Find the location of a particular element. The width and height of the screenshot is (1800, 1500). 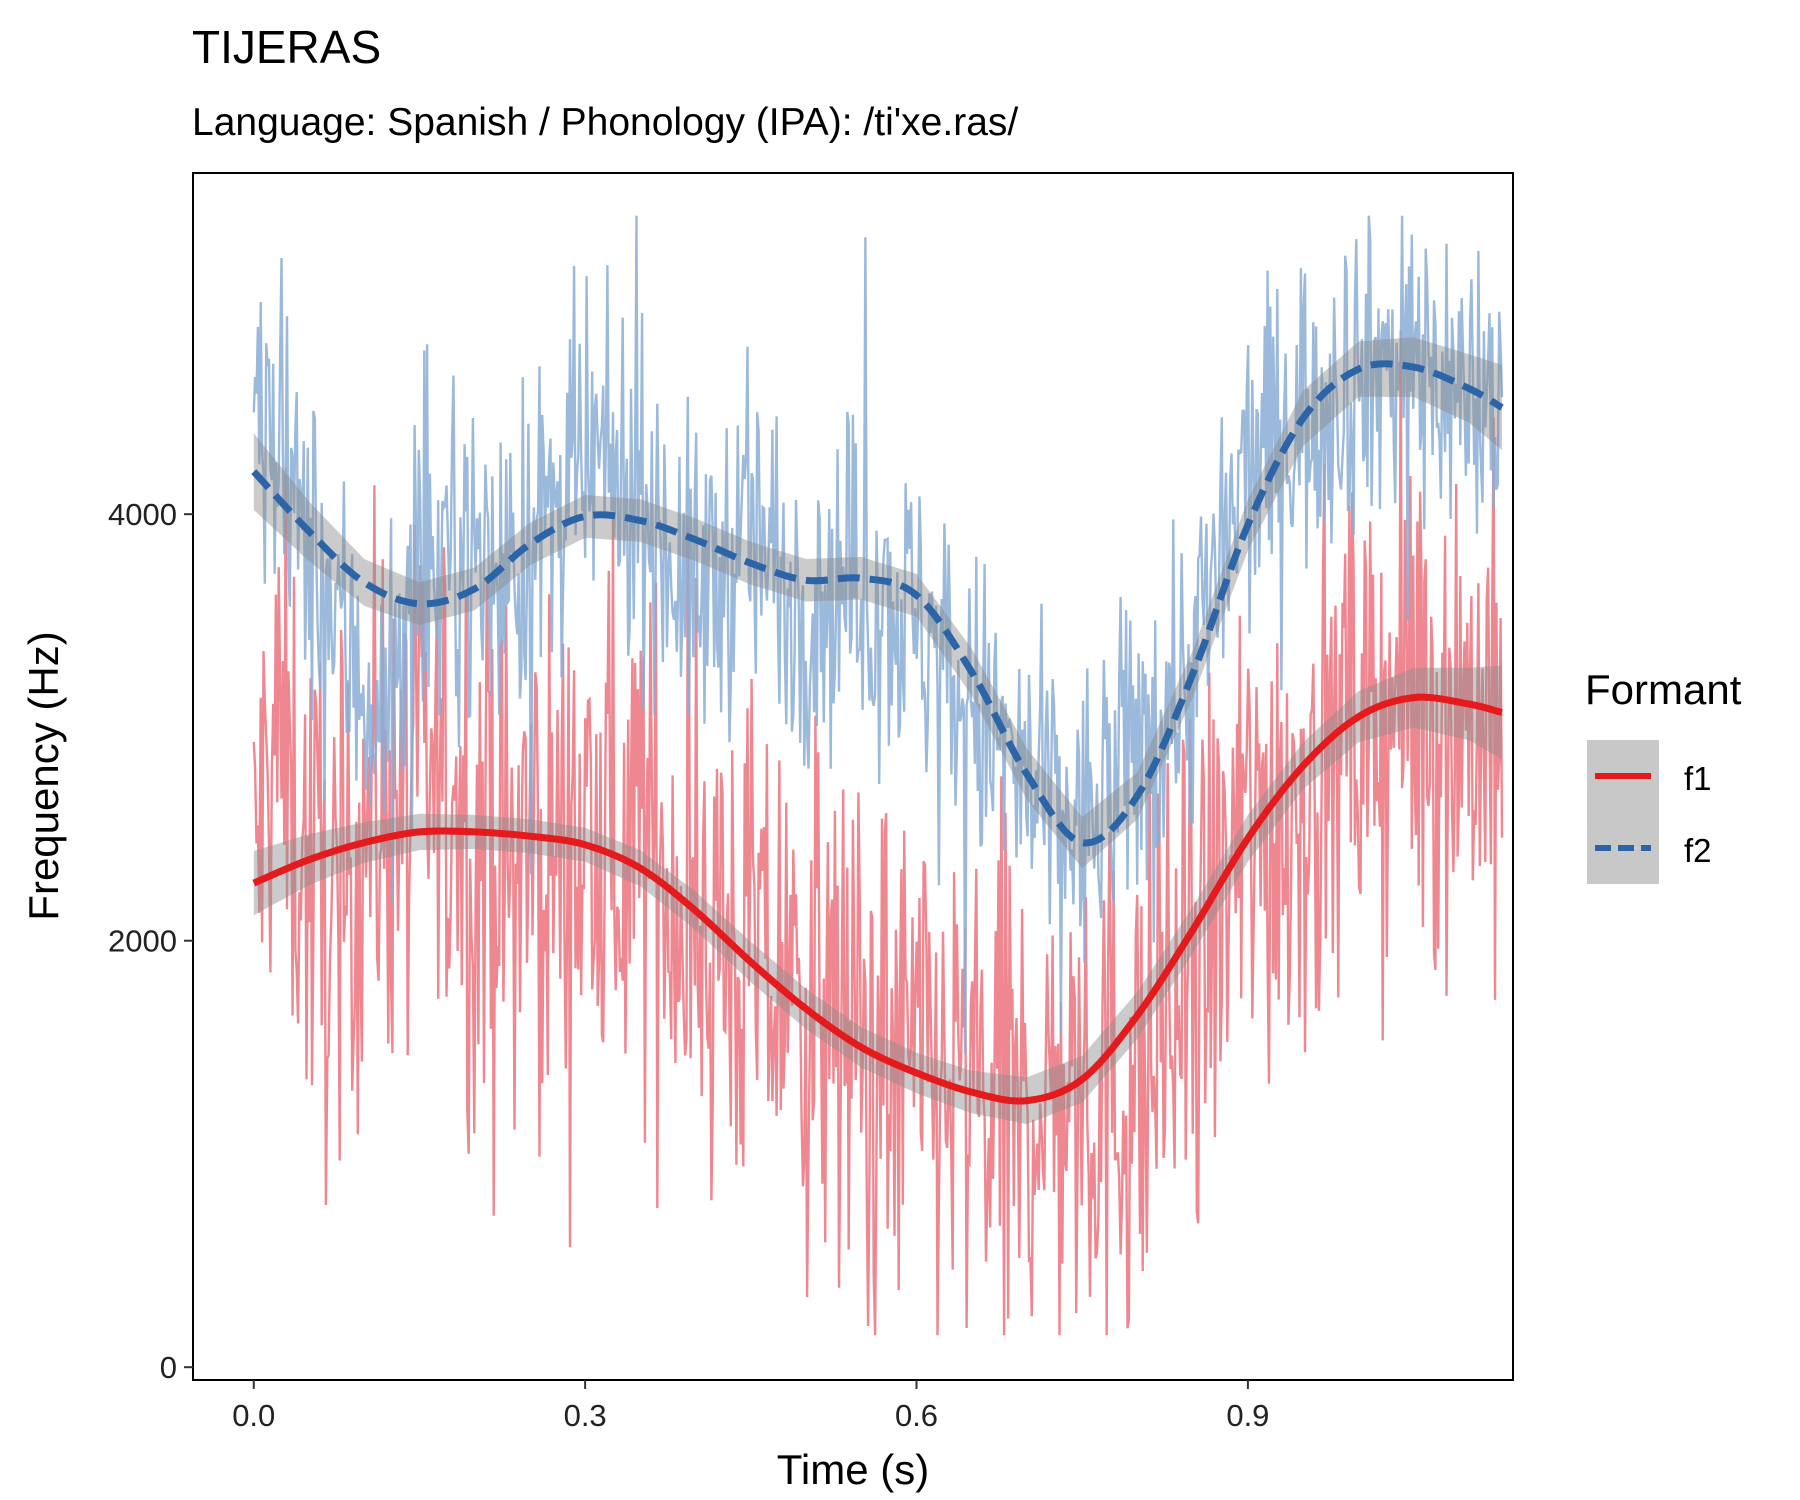

y-tick-label: 0 is located at coordinates (168, 1367).